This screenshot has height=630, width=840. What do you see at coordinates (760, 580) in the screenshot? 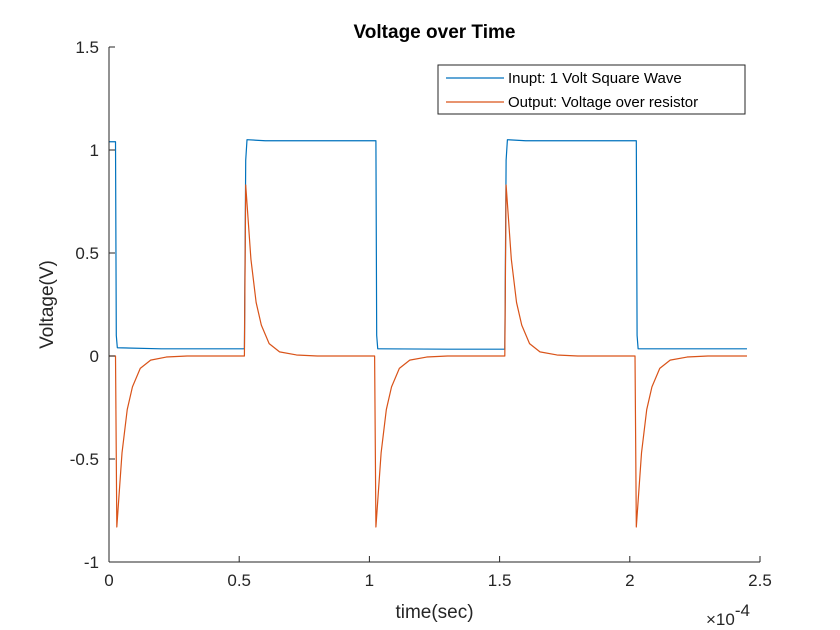
I see `x-tick-label: 2.5` at bounding box center [760, 580].